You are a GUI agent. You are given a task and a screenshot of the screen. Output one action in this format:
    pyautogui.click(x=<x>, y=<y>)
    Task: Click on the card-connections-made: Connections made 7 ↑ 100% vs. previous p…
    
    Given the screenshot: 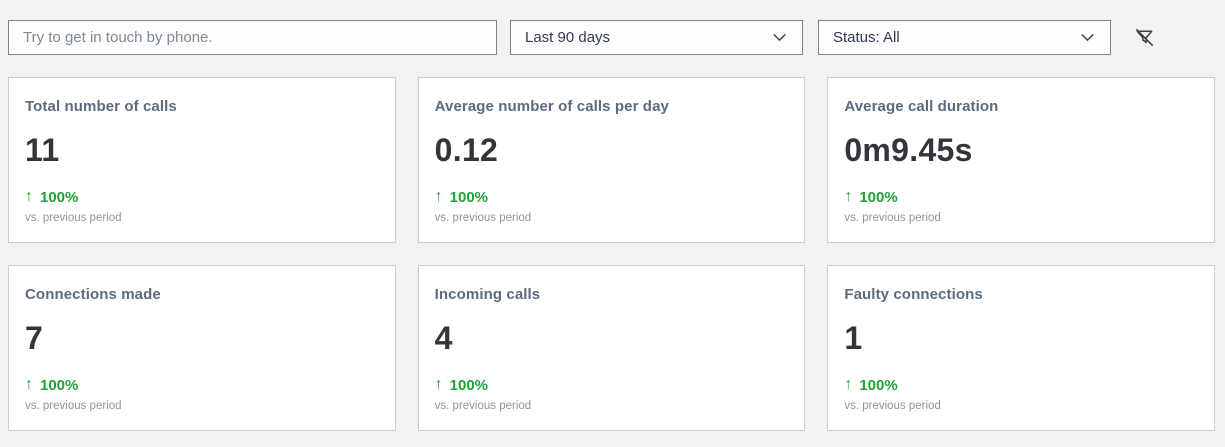 What is the action you would take?
    pyautogui.click(x=202, y=348)
    